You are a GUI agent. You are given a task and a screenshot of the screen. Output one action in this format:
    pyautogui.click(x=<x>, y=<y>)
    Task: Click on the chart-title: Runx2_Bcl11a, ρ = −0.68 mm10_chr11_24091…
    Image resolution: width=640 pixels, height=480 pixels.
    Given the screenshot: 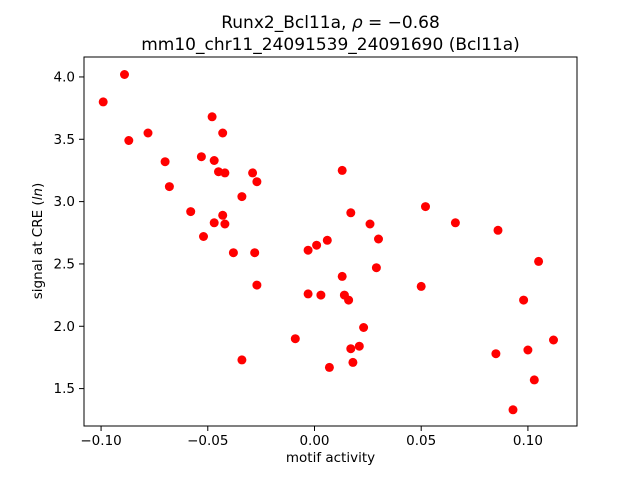 What is the action you would take?
    pyautogui.click(x=330, y=34)
    